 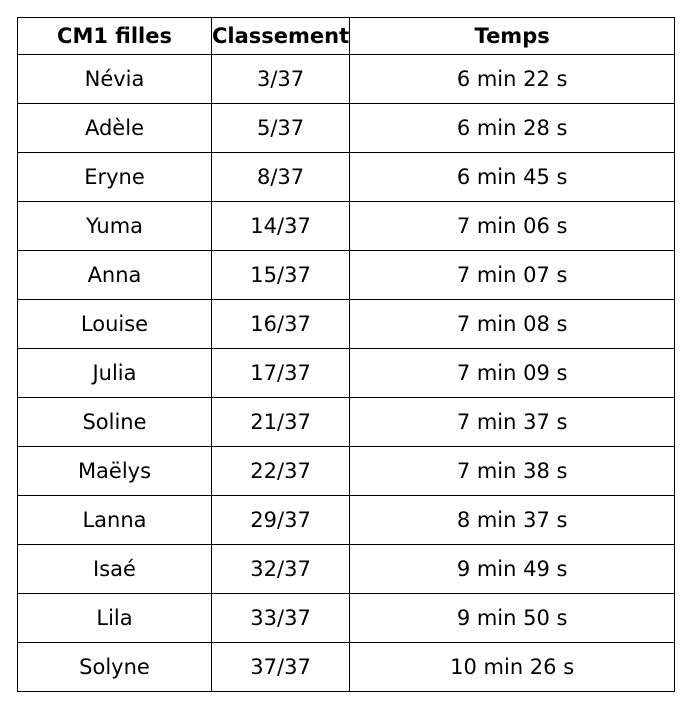 I want to click on header-cell: CM1 filles, so click(x=114, y=36).